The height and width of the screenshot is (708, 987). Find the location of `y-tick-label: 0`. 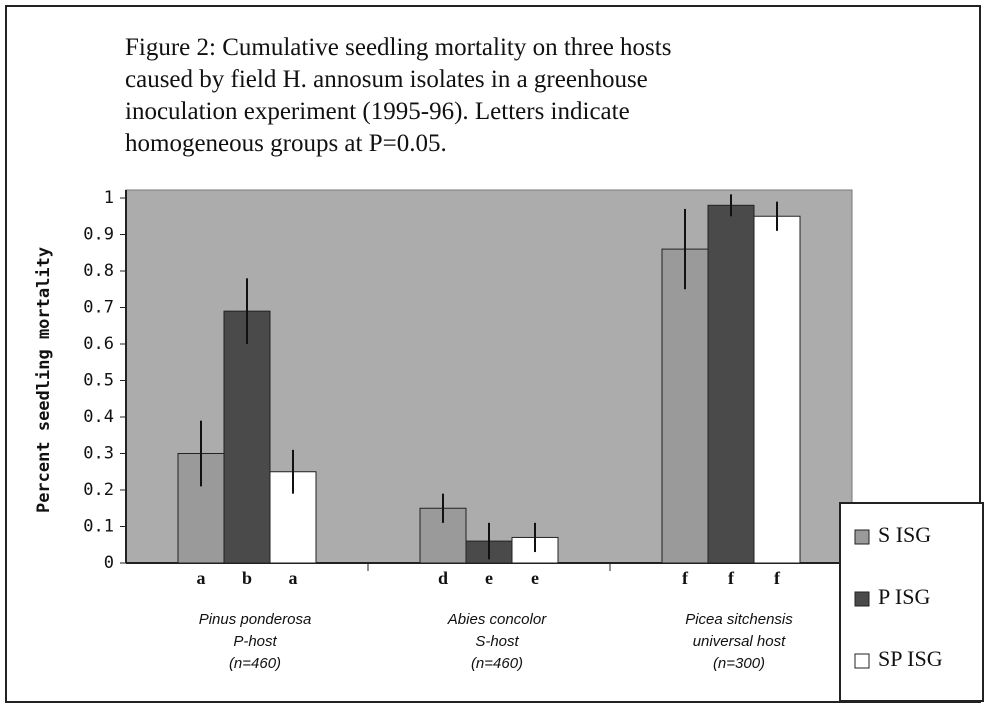

y-tick-label: 0 is located at coordinates (109, 563).